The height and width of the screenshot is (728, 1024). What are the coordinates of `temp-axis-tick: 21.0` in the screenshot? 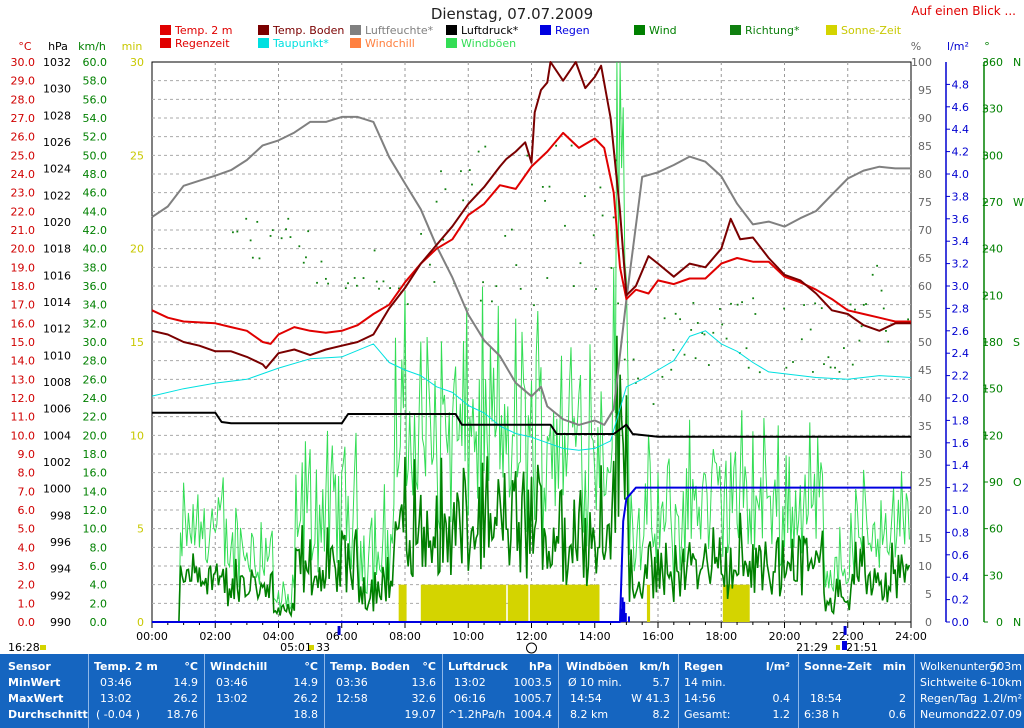 It's located at (23, 230).